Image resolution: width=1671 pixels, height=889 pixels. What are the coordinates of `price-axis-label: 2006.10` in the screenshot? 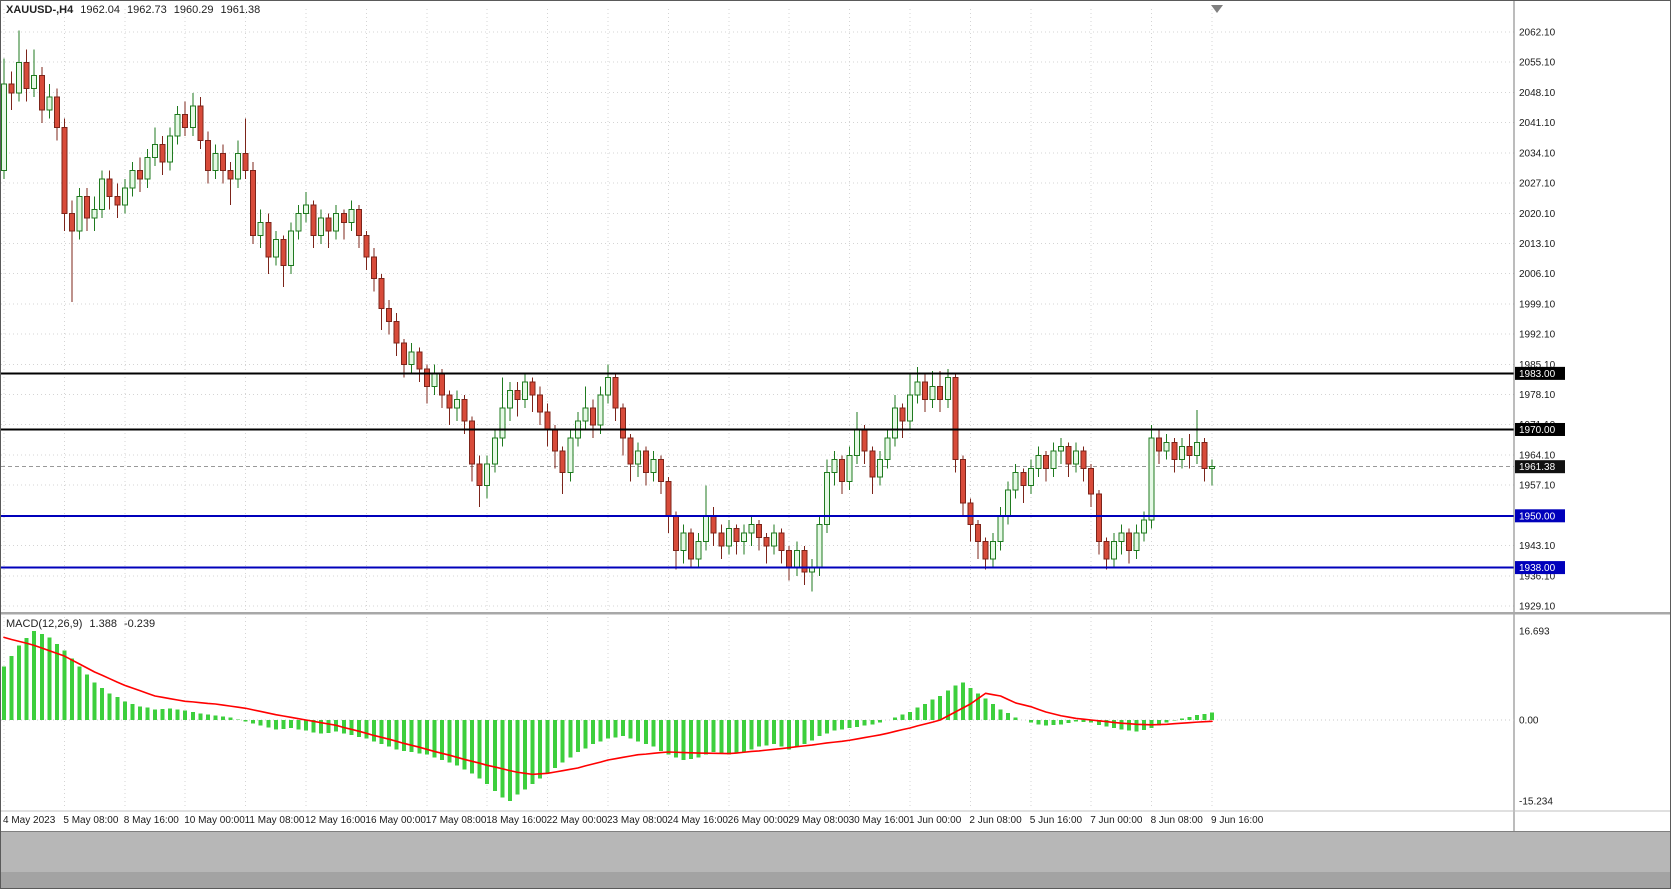 It's located at (1537, 274).